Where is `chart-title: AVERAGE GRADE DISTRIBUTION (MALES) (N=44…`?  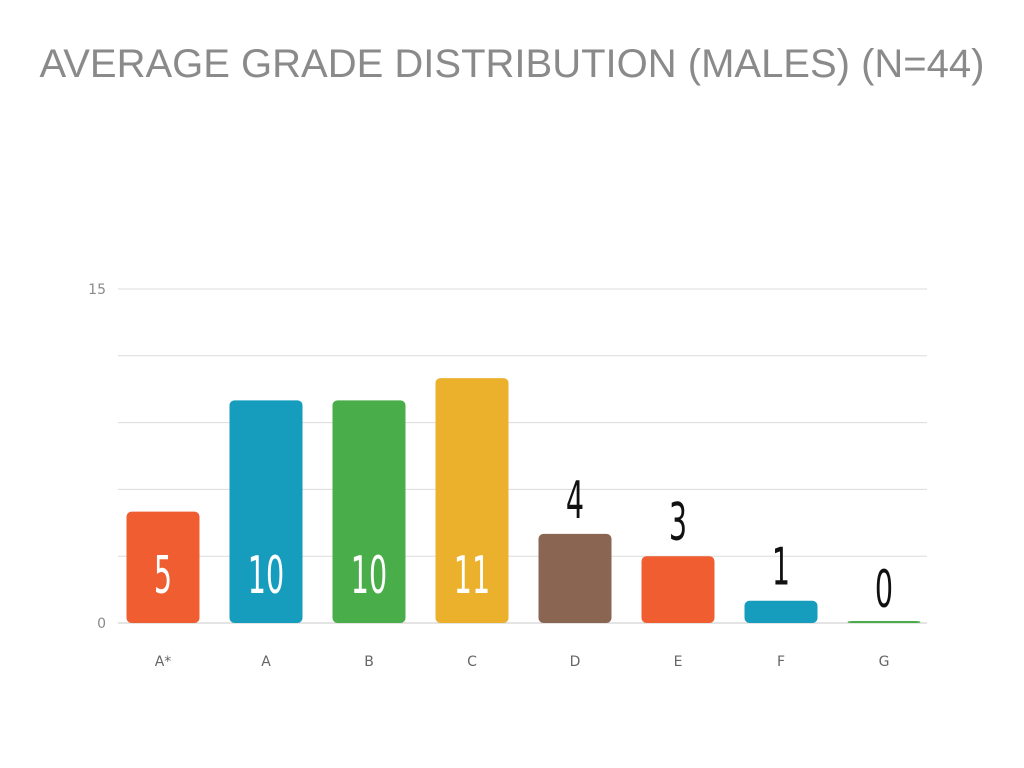 chart-title: AVERAGE GRADE DISTRIBUTION (MALES) (N=44… is located at coordinates (512, 64).